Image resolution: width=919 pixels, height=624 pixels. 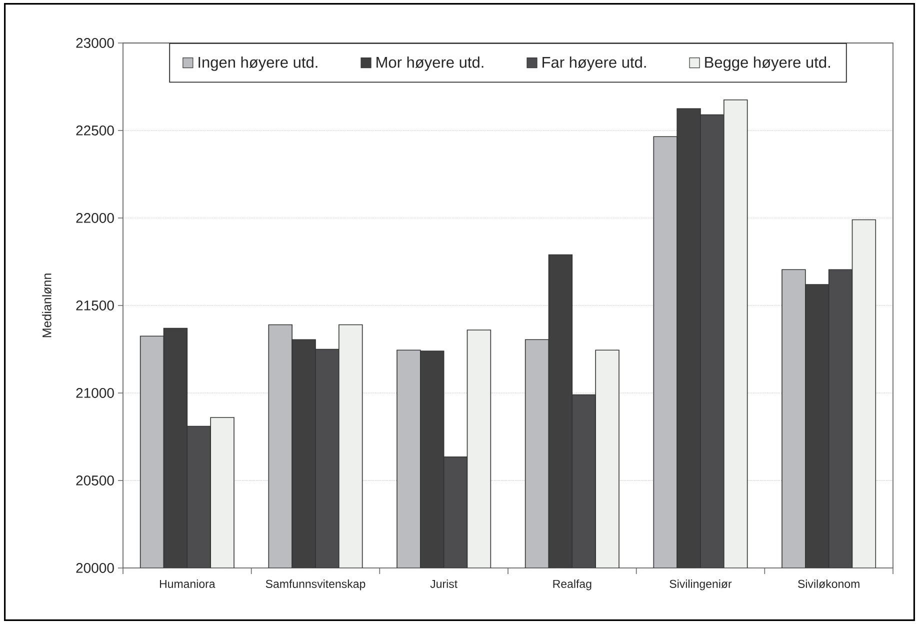 What do you see at coordinates (95, 305) in the screenshot?
I see `y-tick-label: 21500` at bounding box center [95, 305].